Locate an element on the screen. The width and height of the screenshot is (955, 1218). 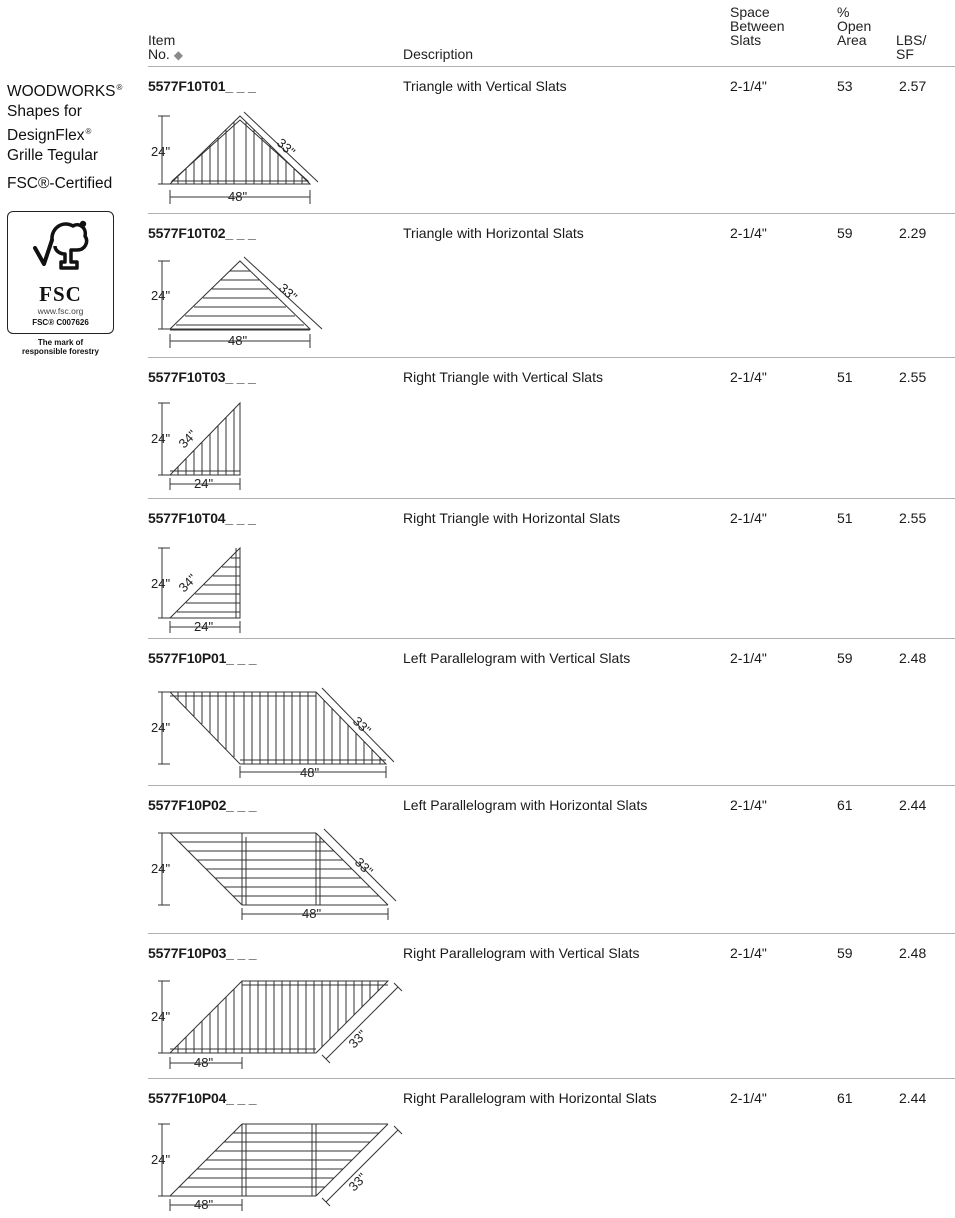
fsc-license-code: FSC® C007626 is located at coordinates (60, 322).